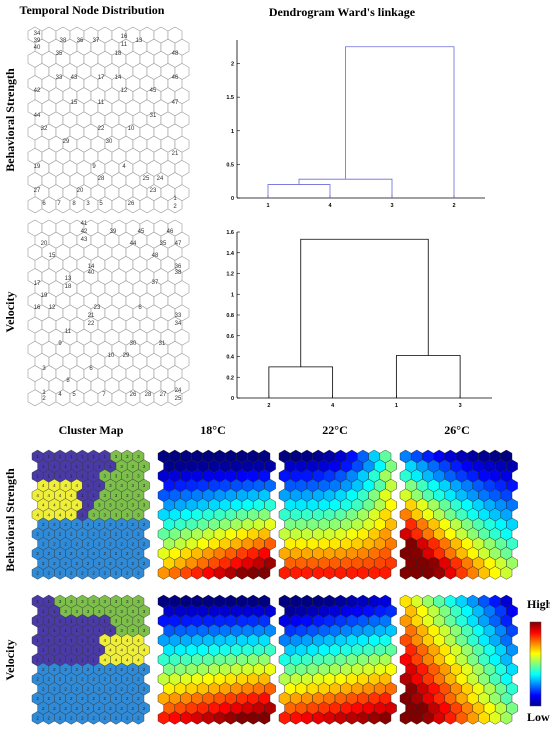 This screenshot has width=550, height=735. I want to click on node-label: 33, so click(178, 316).